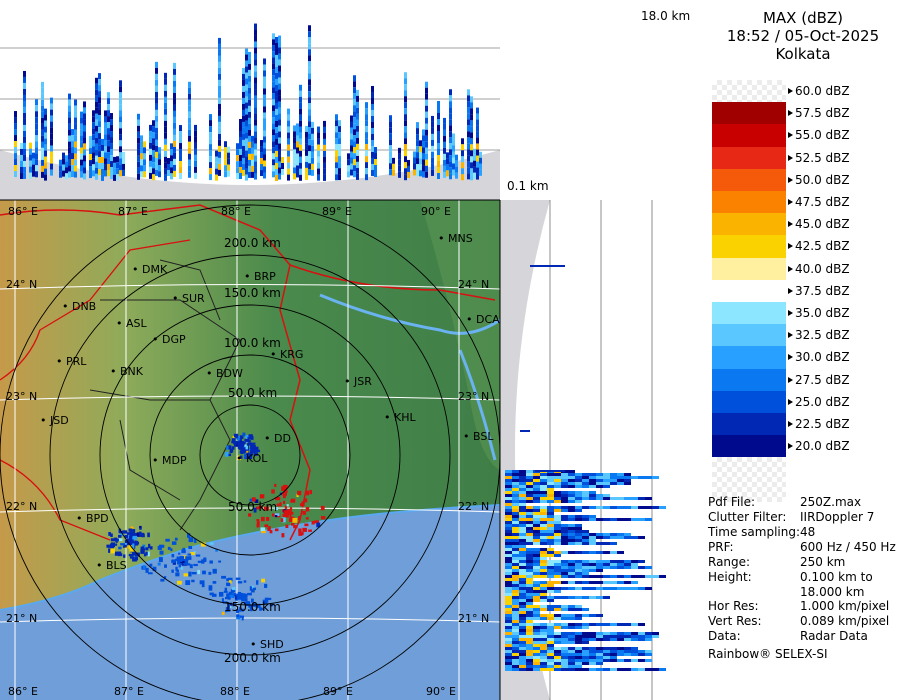  What do you see at coordinates (749, 335) in the screenshot?
I see `legend-swatch` at bounding box center [749, 335].